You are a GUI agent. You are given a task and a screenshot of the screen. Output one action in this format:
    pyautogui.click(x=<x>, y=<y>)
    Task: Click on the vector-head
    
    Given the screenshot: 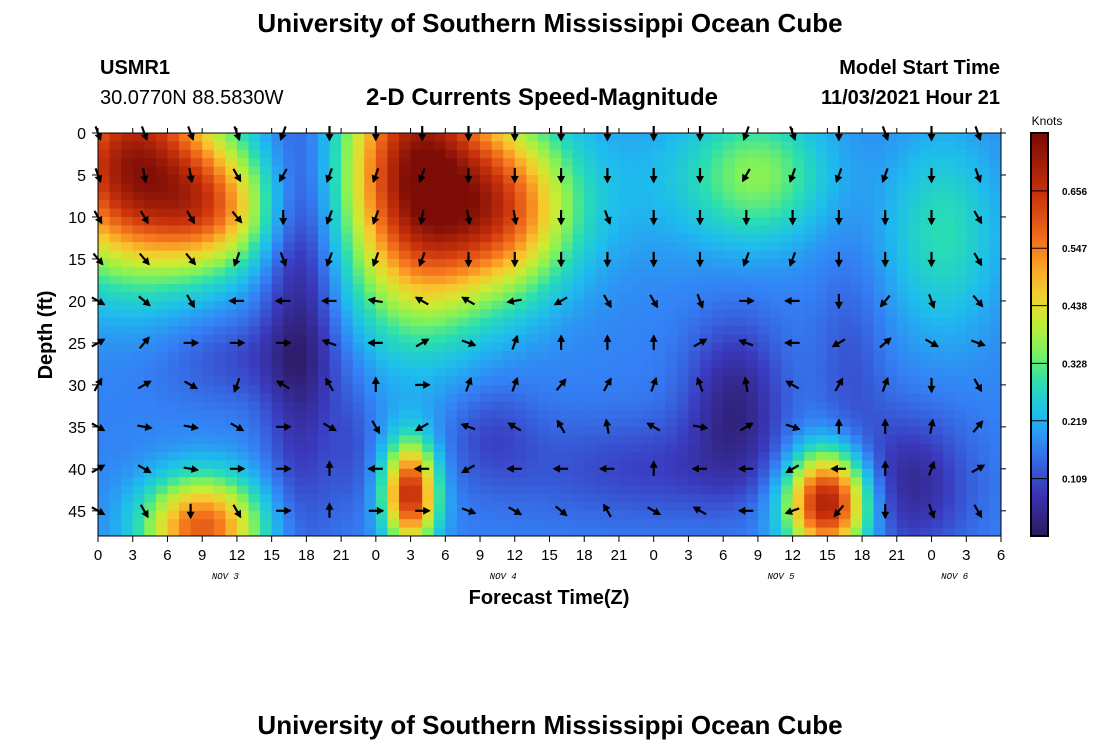 What is the action you would take?
    pyautogui.click(x=329, y=506)
    